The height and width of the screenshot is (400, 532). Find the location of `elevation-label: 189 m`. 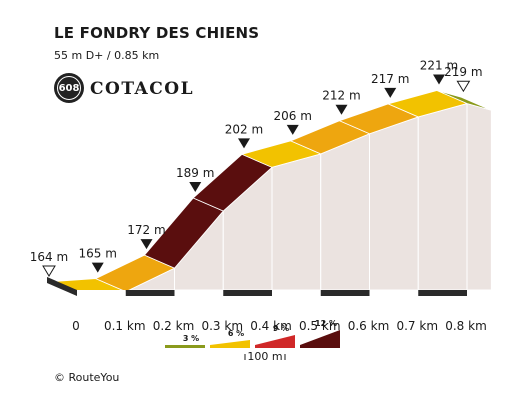

elevation-label: 189 m is located at coordinates (195, 173).